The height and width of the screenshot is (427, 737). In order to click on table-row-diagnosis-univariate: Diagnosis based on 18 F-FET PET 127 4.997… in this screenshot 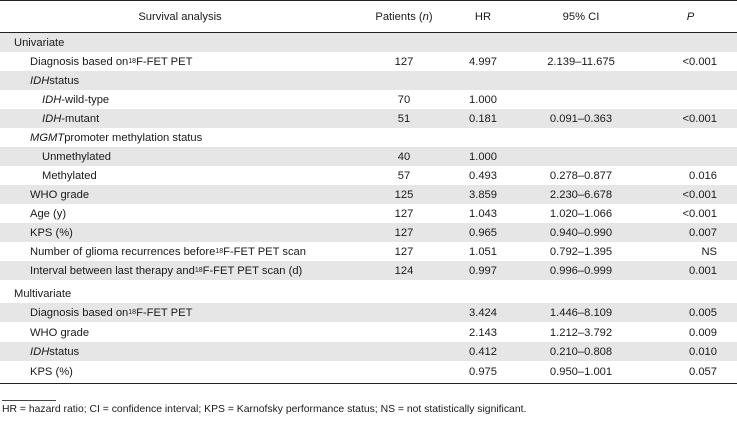, I will do `click(368, 61)`.